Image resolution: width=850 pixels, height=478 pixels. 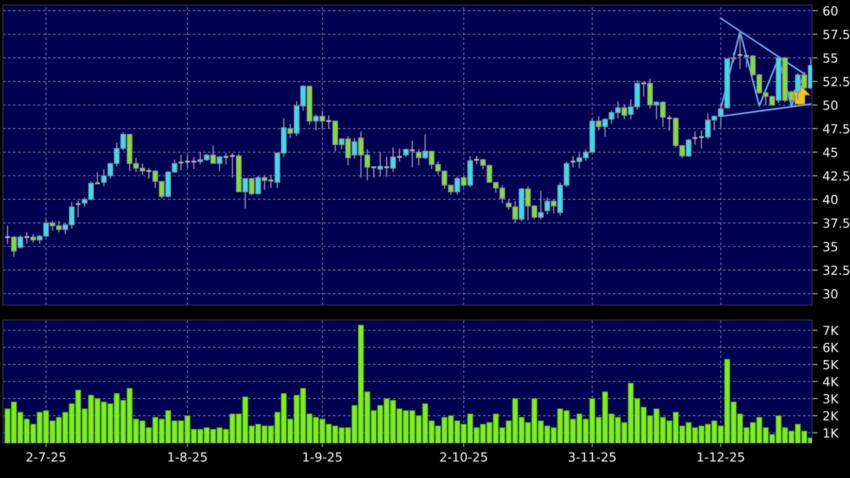 I want to click on y-tick-label: 40, so click(x=830, y=199).